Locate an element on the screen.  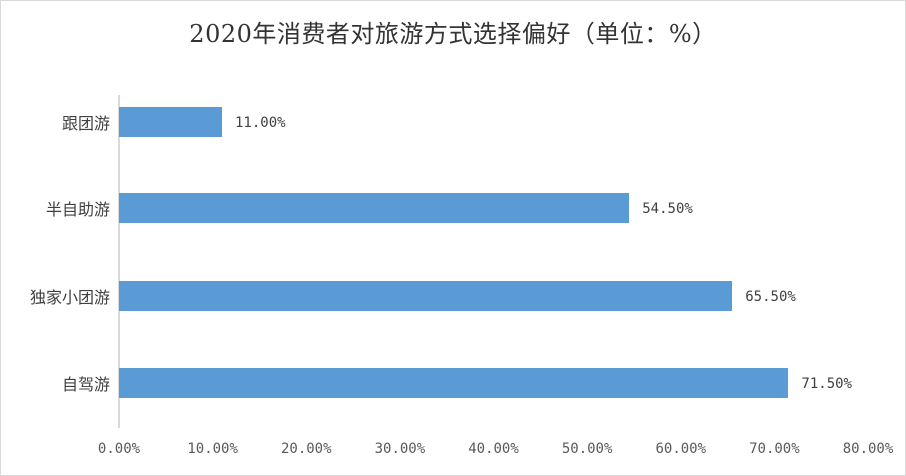
x-tick-label: 40.00% is located at coordinates (493, 449).